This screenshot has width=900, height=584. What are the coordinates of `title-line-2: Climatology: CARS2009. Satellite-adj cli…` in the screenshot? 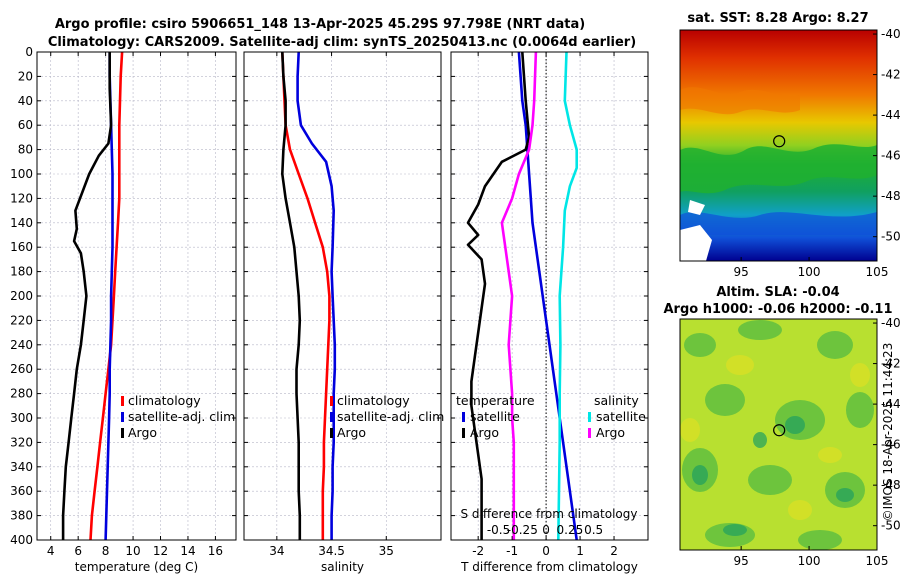 It's located at (342, 42).